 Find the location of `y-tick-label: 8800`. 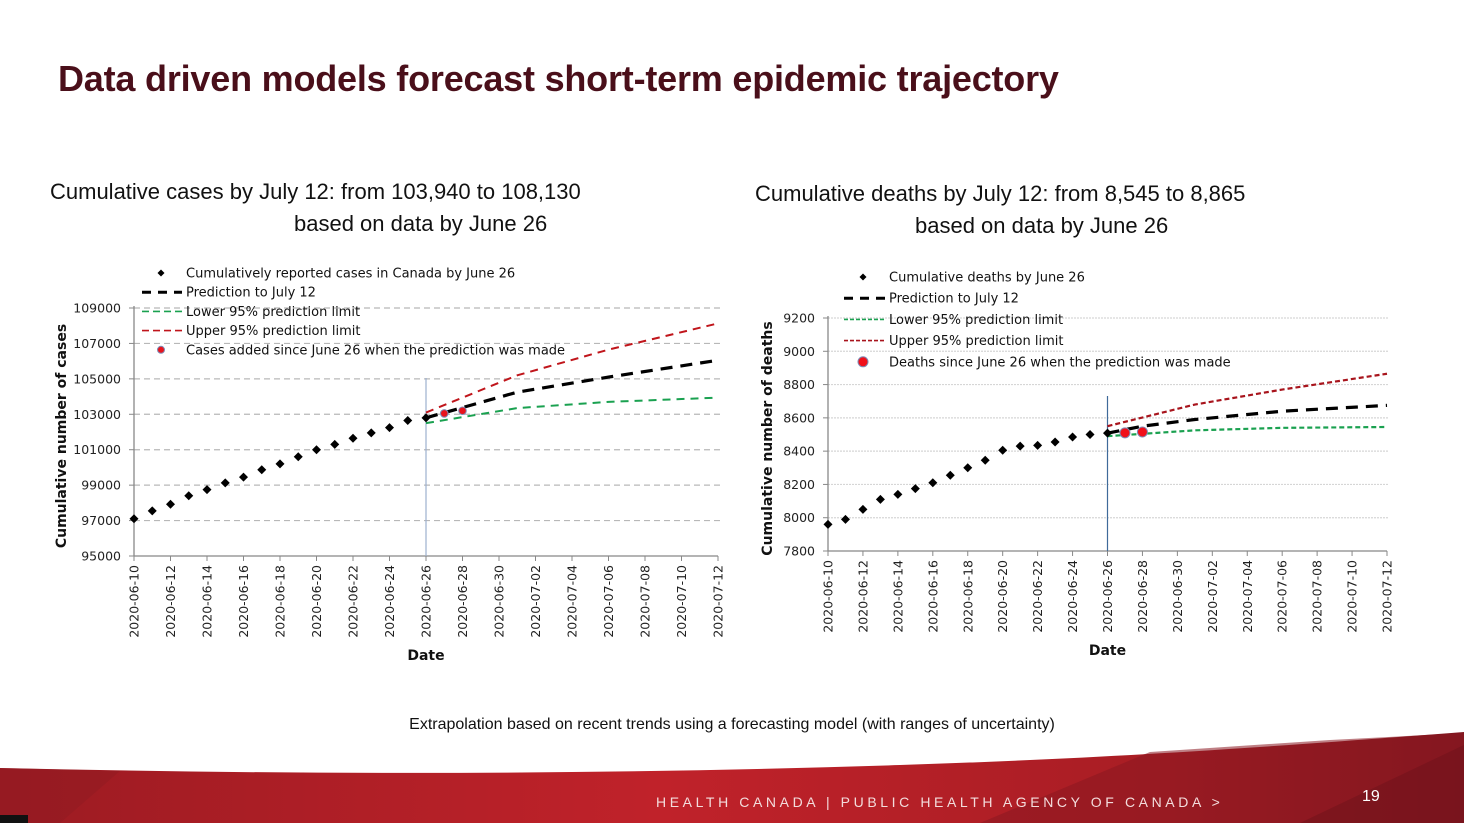

y-tick-label: 8800 is located at coordinates (799, 384).